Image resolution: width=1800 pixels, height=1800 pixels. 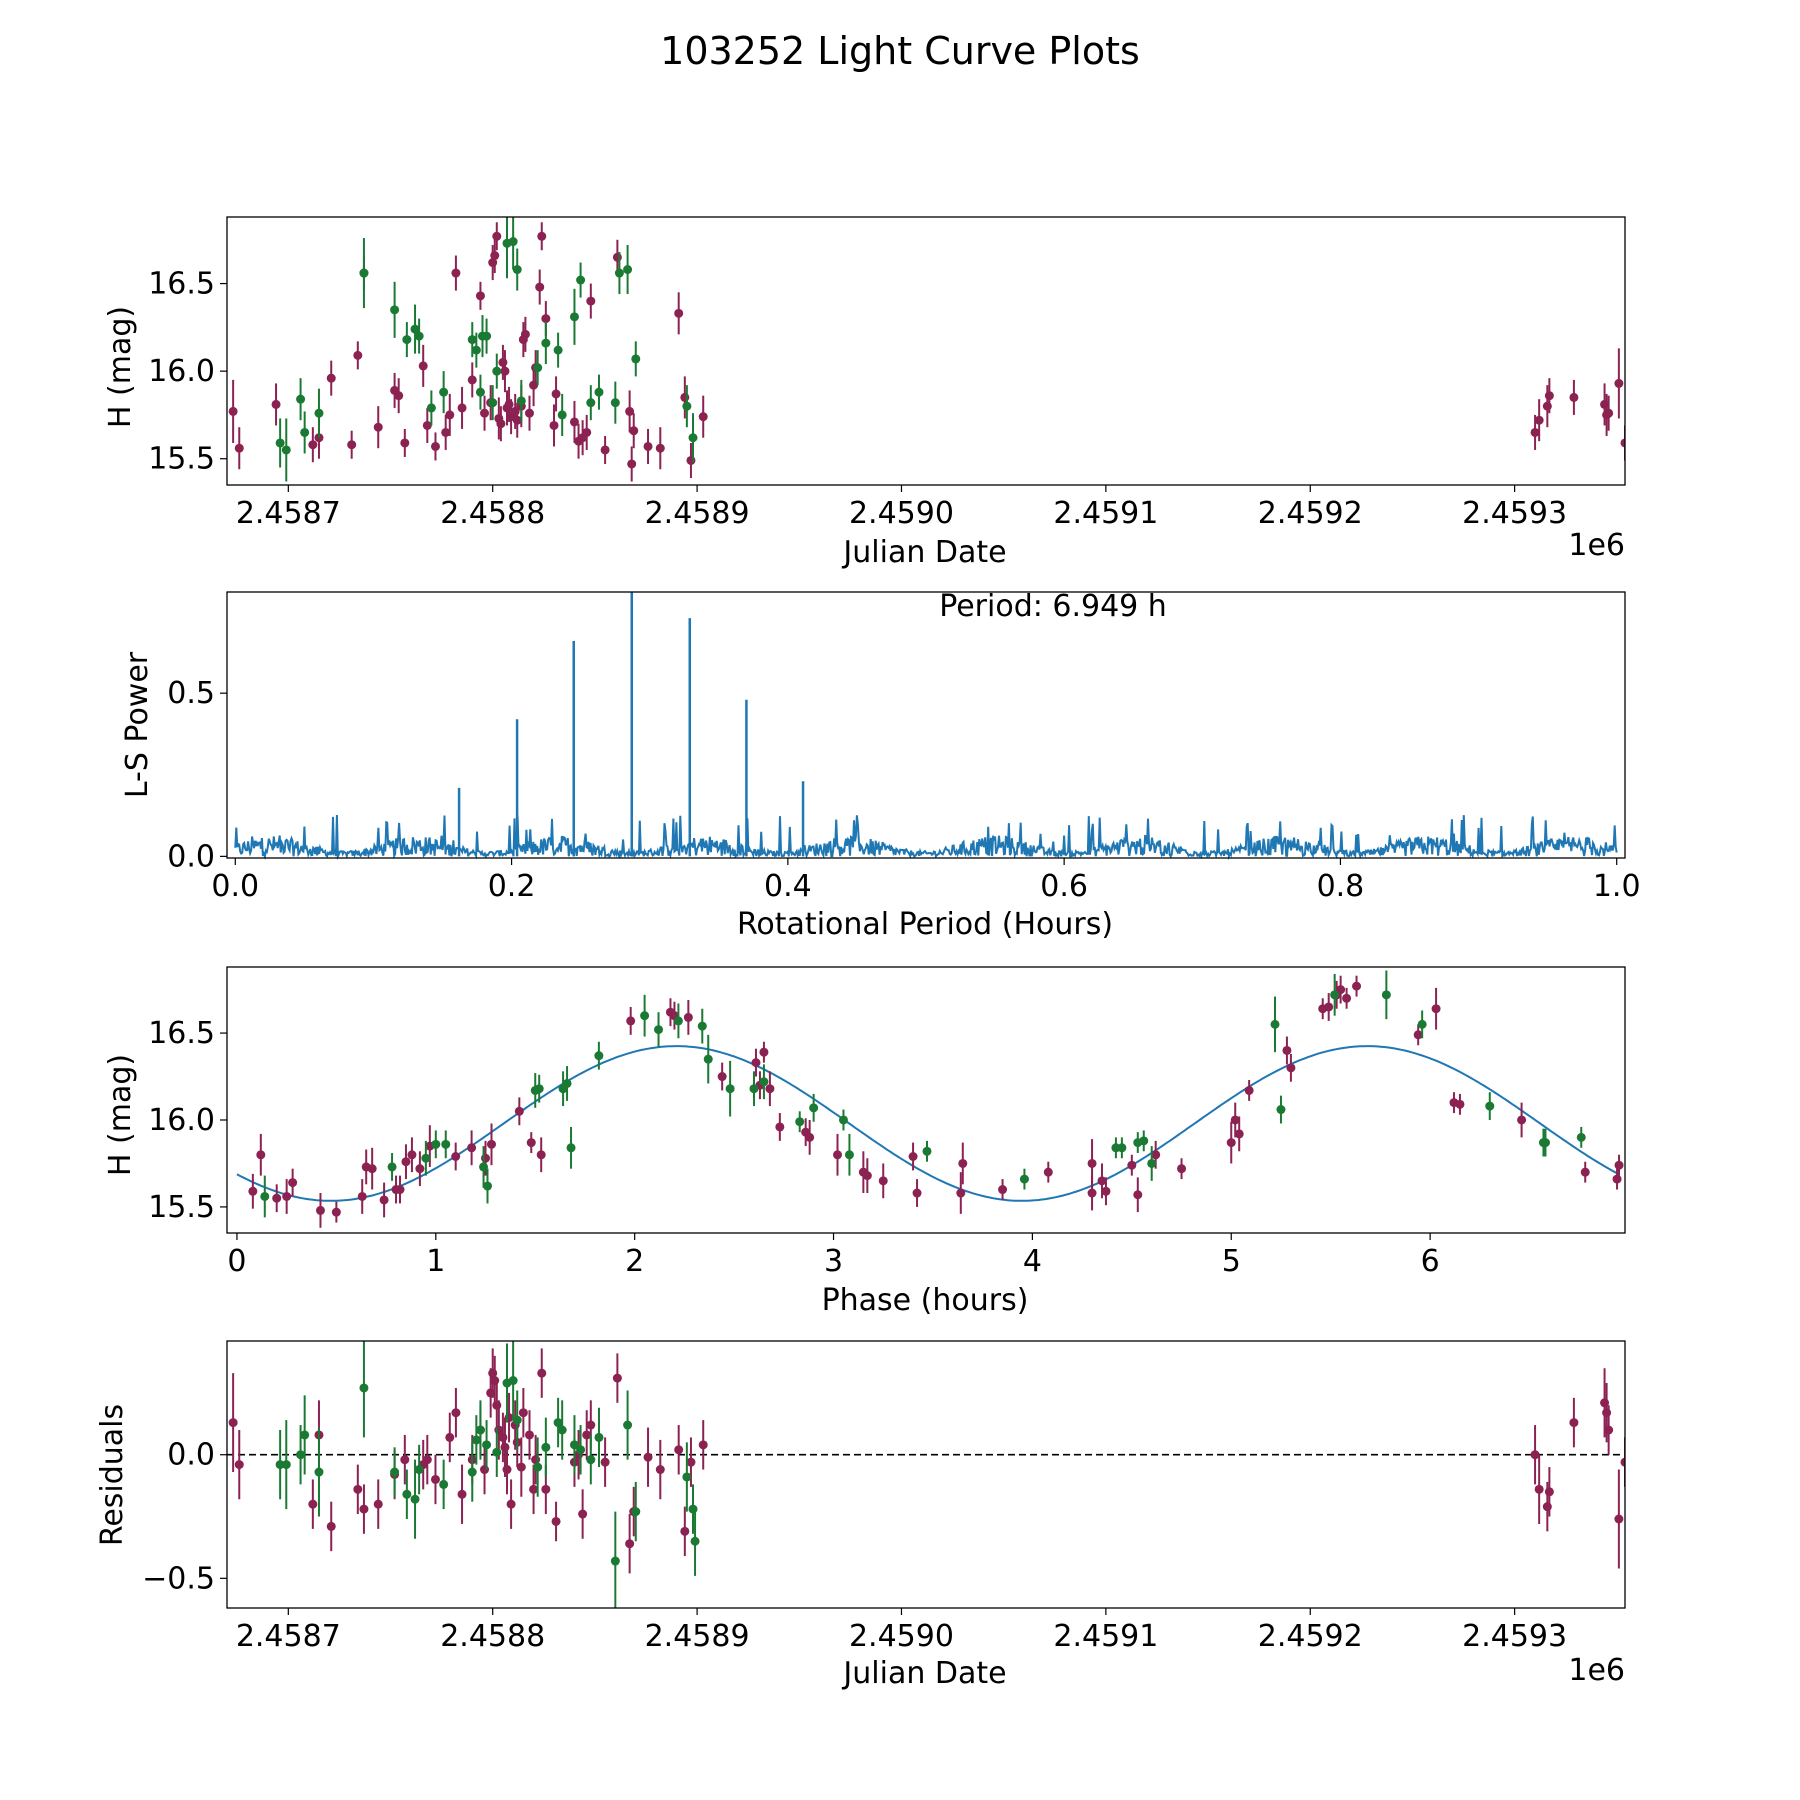 What do you see at coordinates (1430, 1261) in the screenshot?
I see `phased-xtick-label: 6` at bounding box center [1430, 1261].